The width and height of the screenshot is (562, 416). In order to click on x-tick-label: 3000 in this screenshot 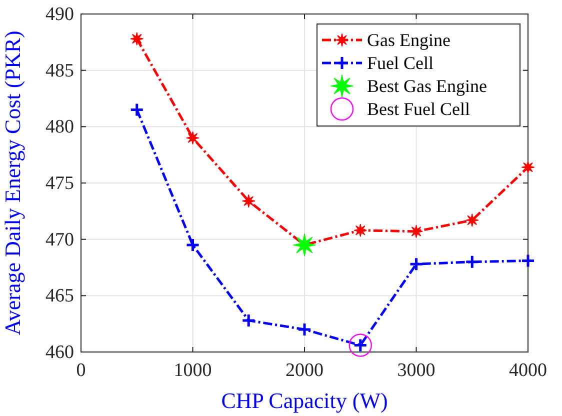, I will do `click(416, 370)`.